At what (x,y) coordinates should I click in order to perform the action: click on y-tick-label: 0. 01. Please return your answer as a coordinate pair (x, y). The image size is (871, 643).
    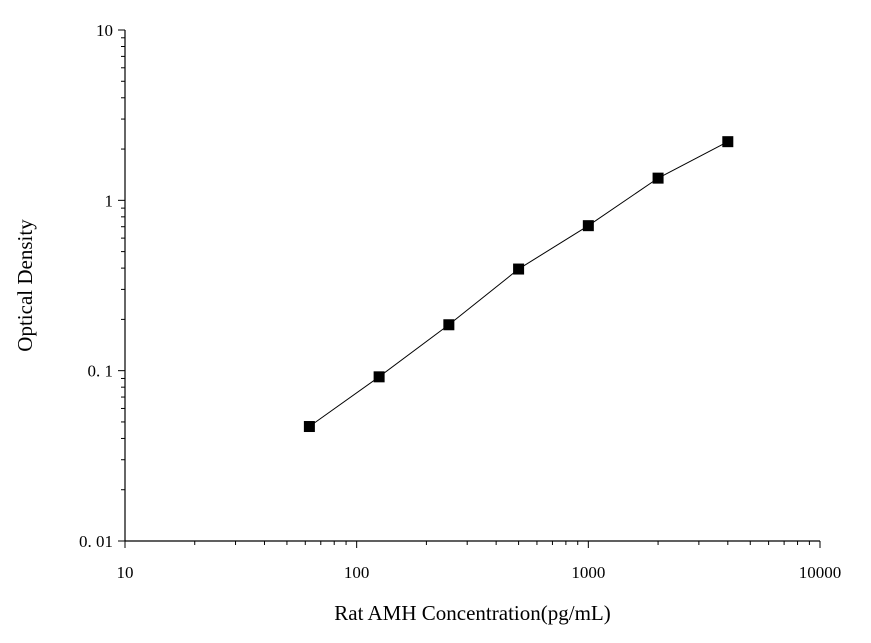
    Looking at the image, I should click on (96, 541).